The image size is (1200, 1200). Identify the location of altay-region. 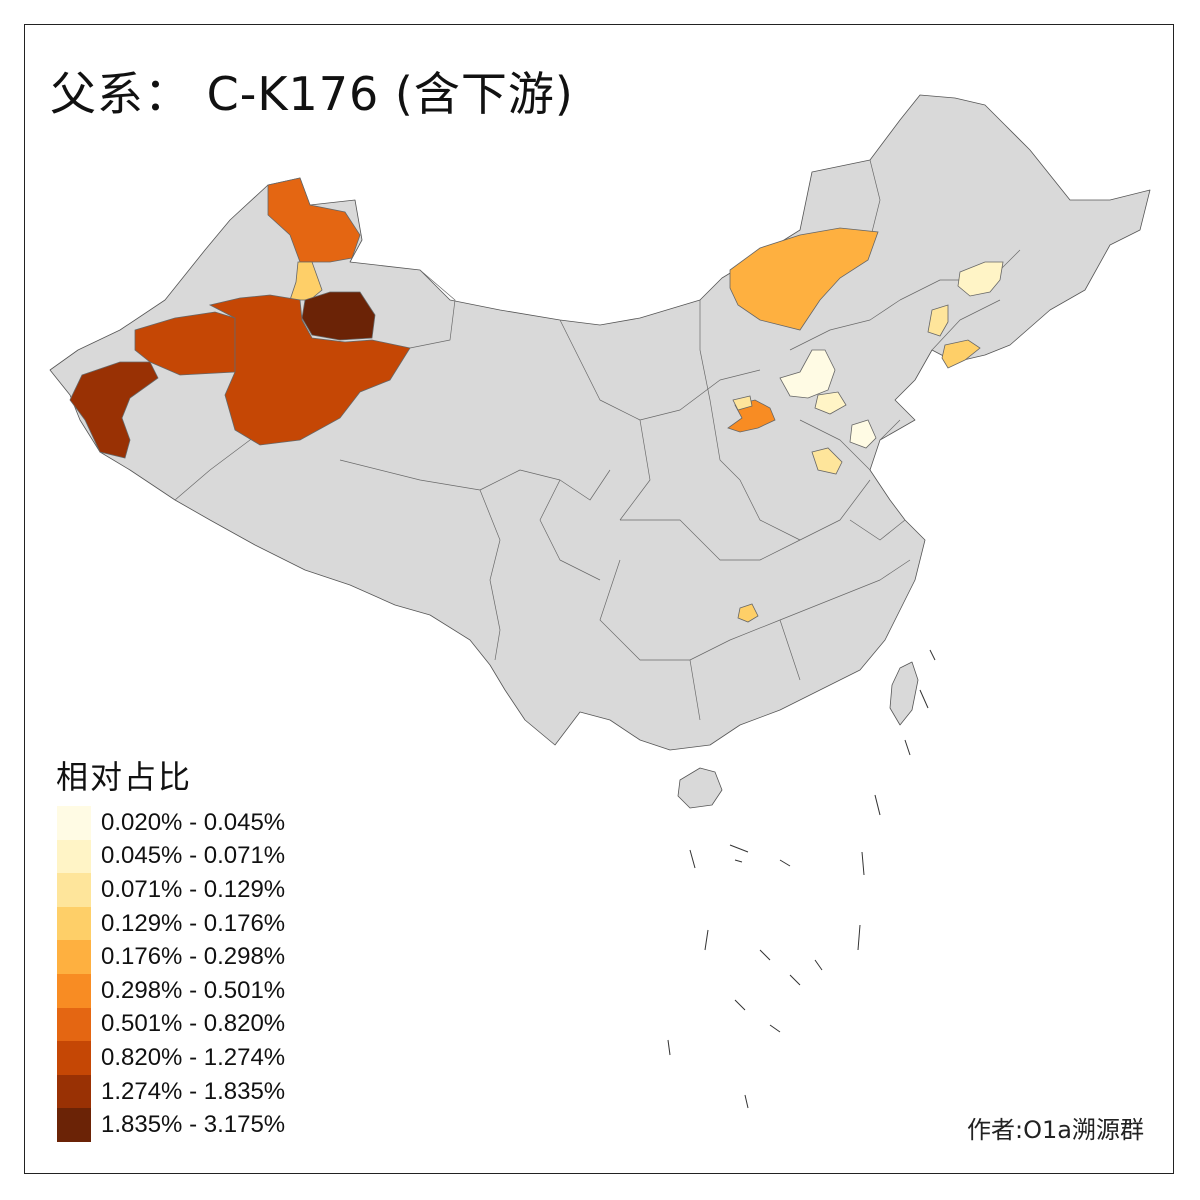
(314, 220).